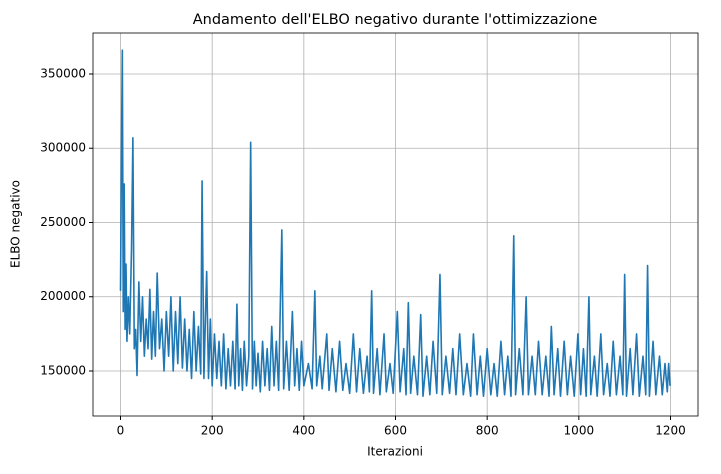  Describe the element at coordinates (63, 148) in the screenshot. I see `y-tick-label: 300000` at that location.